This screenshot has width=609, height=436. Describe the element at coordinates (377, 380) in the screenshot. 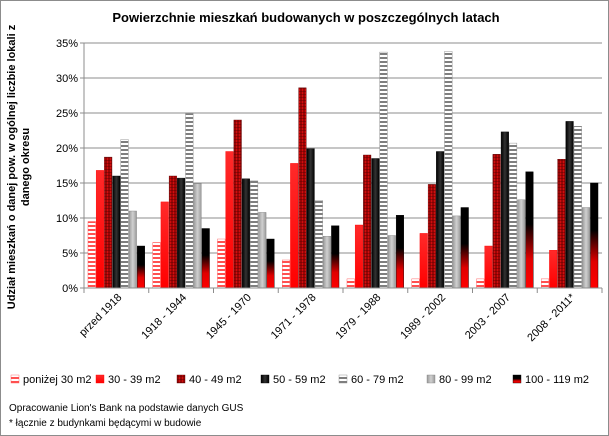

I see `legend-label: 60 - 79 m2` at that location.